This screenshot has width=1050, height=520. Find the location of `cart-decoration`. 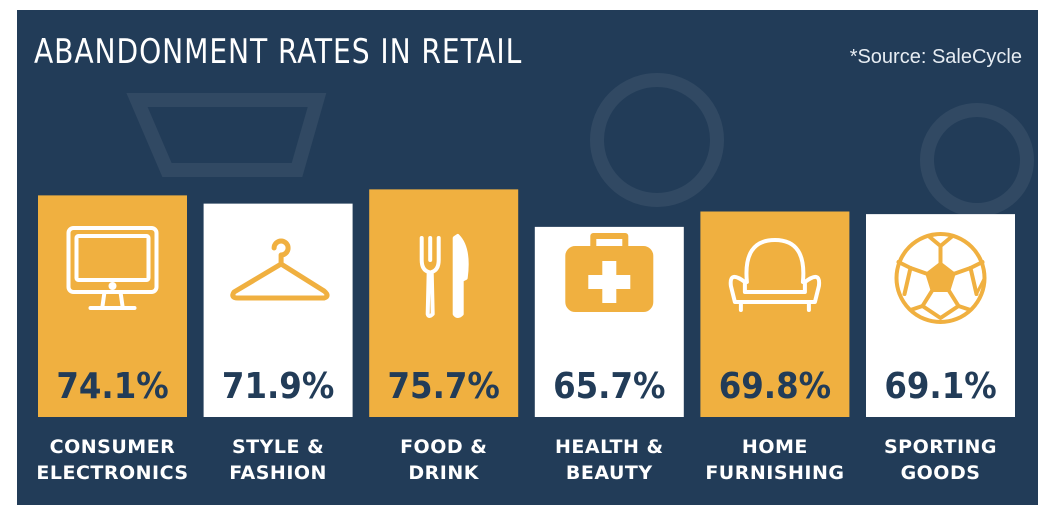

cart-decoration is located at coordinates (226, 135).